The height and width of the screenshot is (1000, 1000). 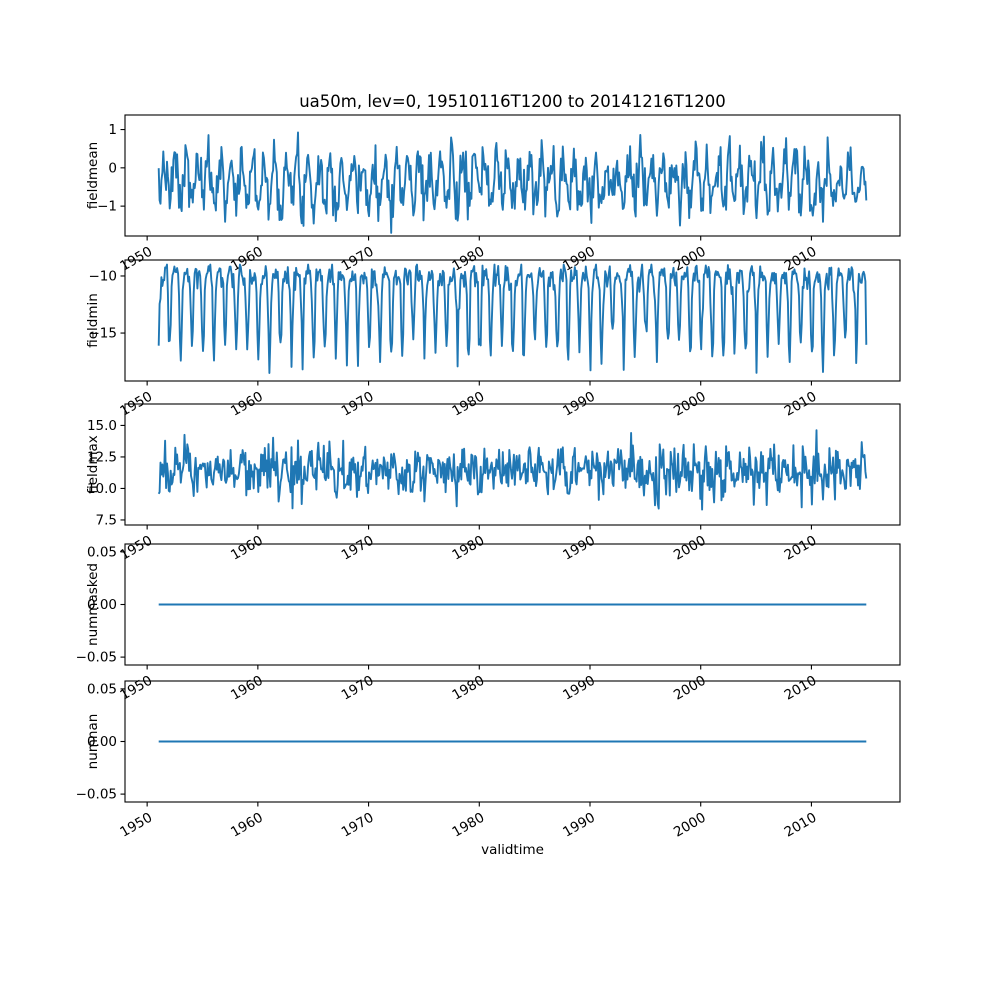 I want to click on y-tick-label: 0, so click(x=112, y=168).